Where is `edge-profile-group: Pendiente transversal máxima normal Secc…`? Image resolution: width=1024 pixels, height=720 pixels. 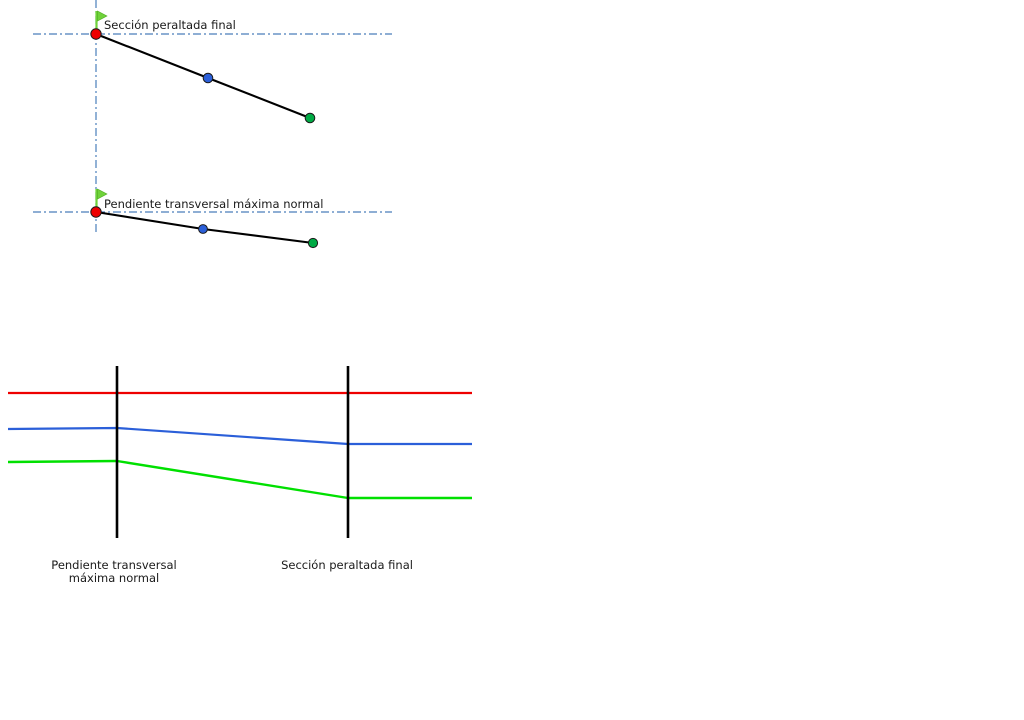
edge-profile-group: Pendiente transversal máxima normal Secc… is located at coordinates (239, 475).